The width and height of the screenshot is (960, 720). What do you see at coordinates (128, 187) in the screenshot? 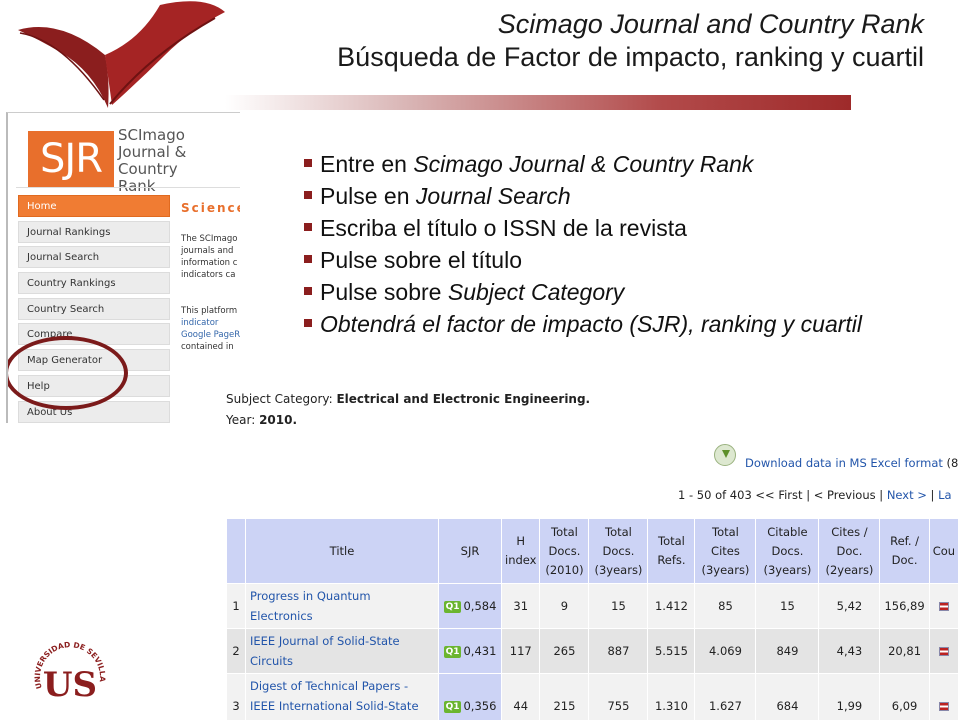
I see `sjr-header-divider` at bounding box center [128, 187].